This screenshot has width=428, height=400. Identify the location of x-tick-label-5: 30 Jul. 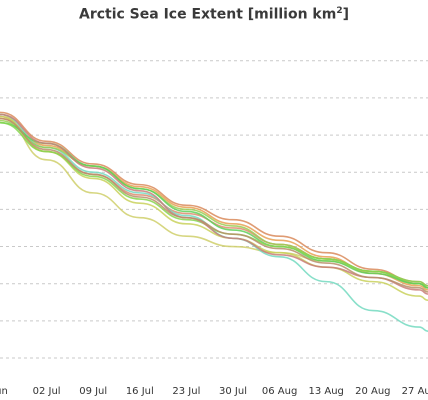
(233, 391).